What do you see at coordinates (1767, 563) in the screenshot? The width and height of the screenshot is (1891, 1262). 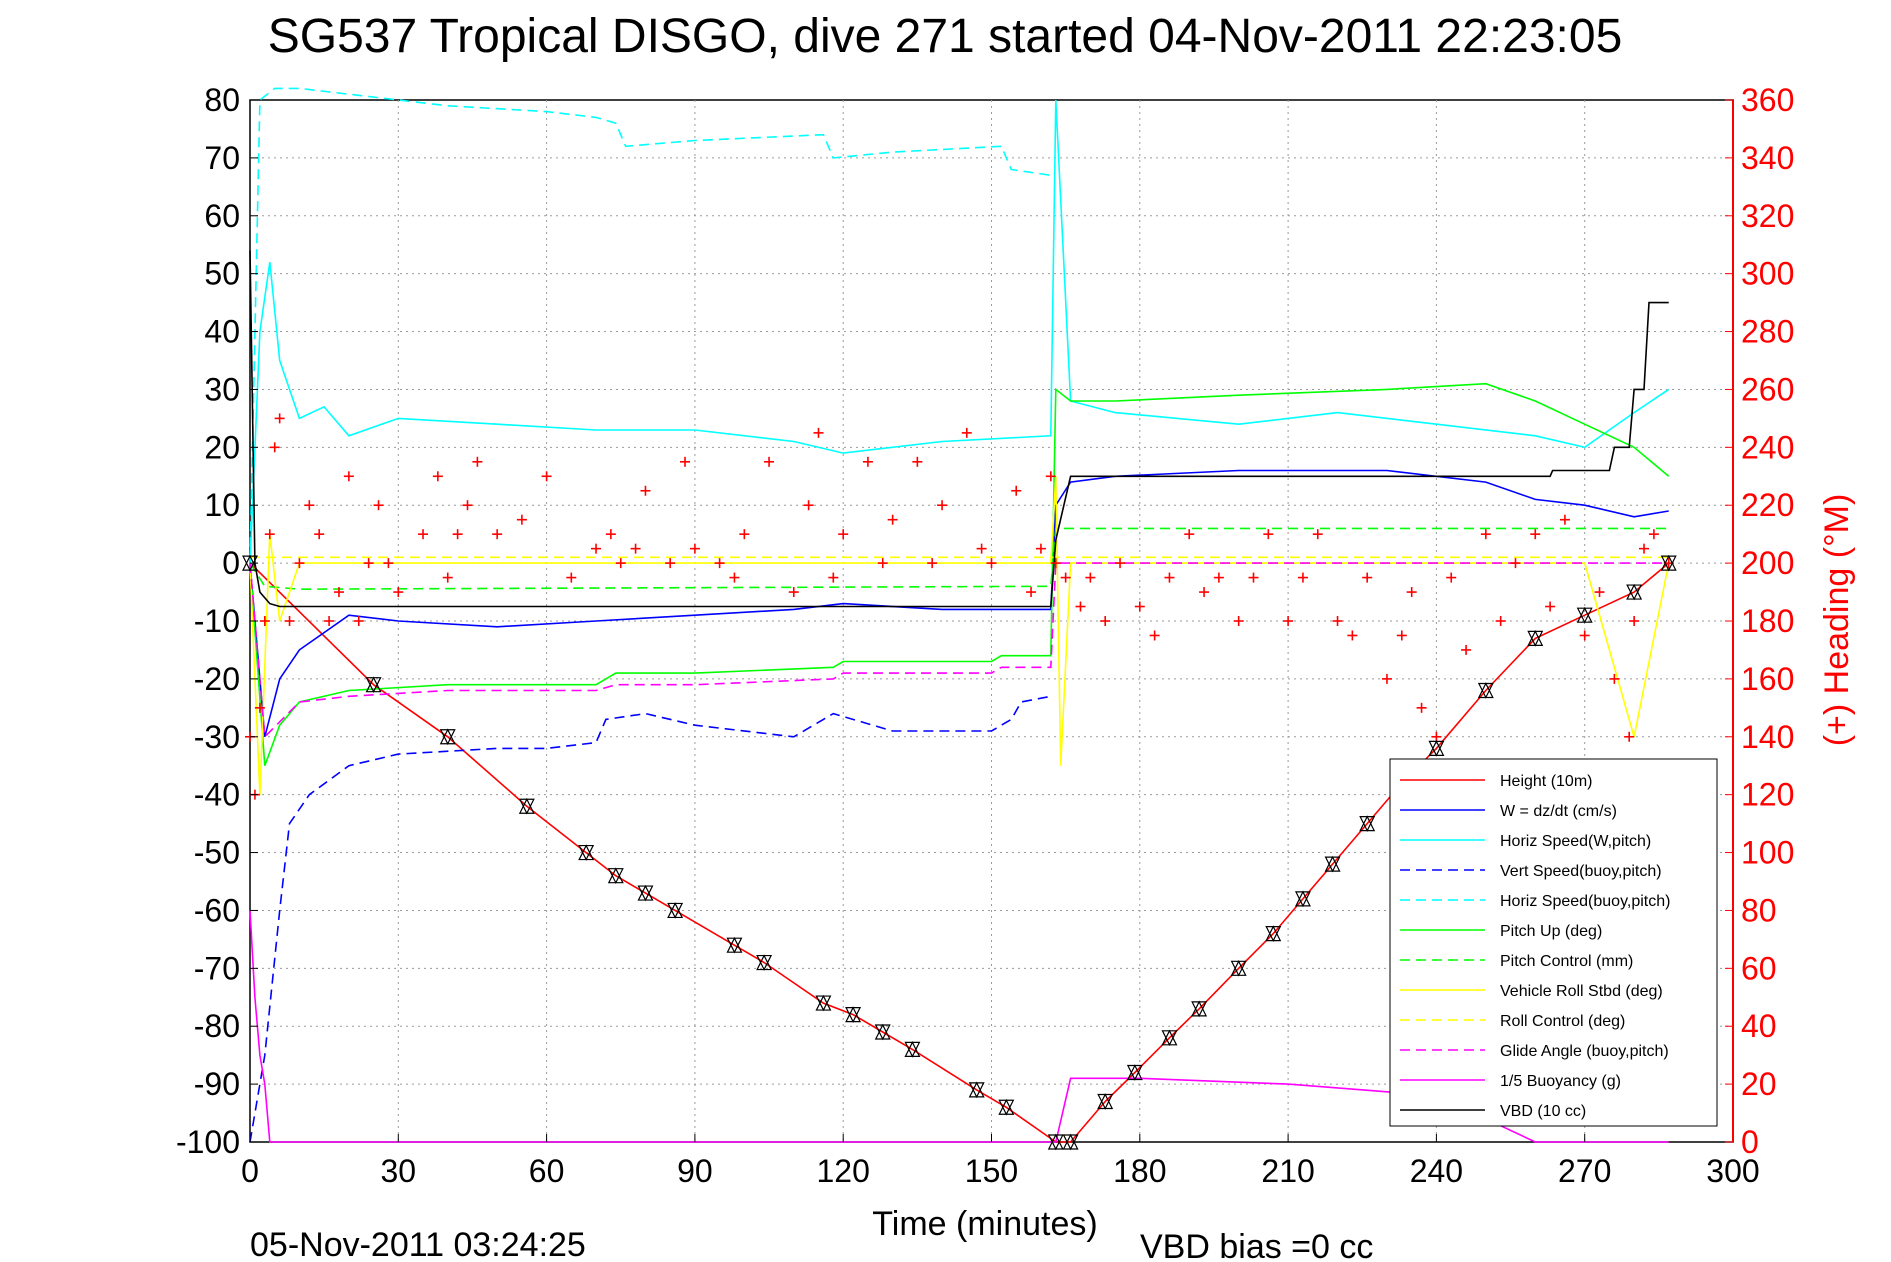 I see `y-right-tick-label: 200` at bounding box center [1767, 563].